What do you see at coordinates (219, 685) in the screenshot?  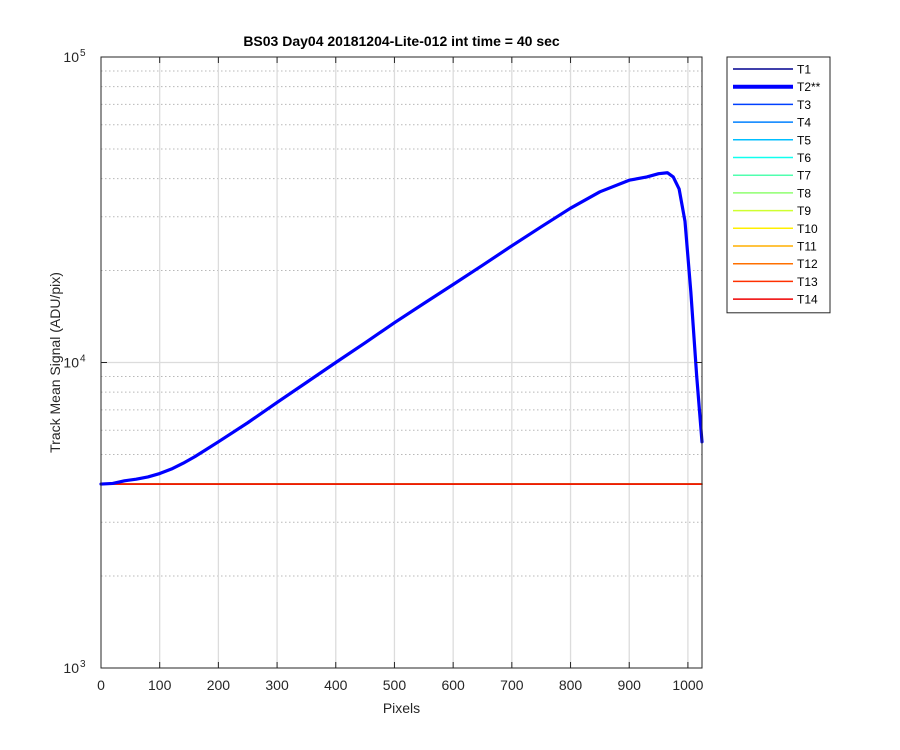 I see `x-tick-label: 200` at bounding box center [219, 685].